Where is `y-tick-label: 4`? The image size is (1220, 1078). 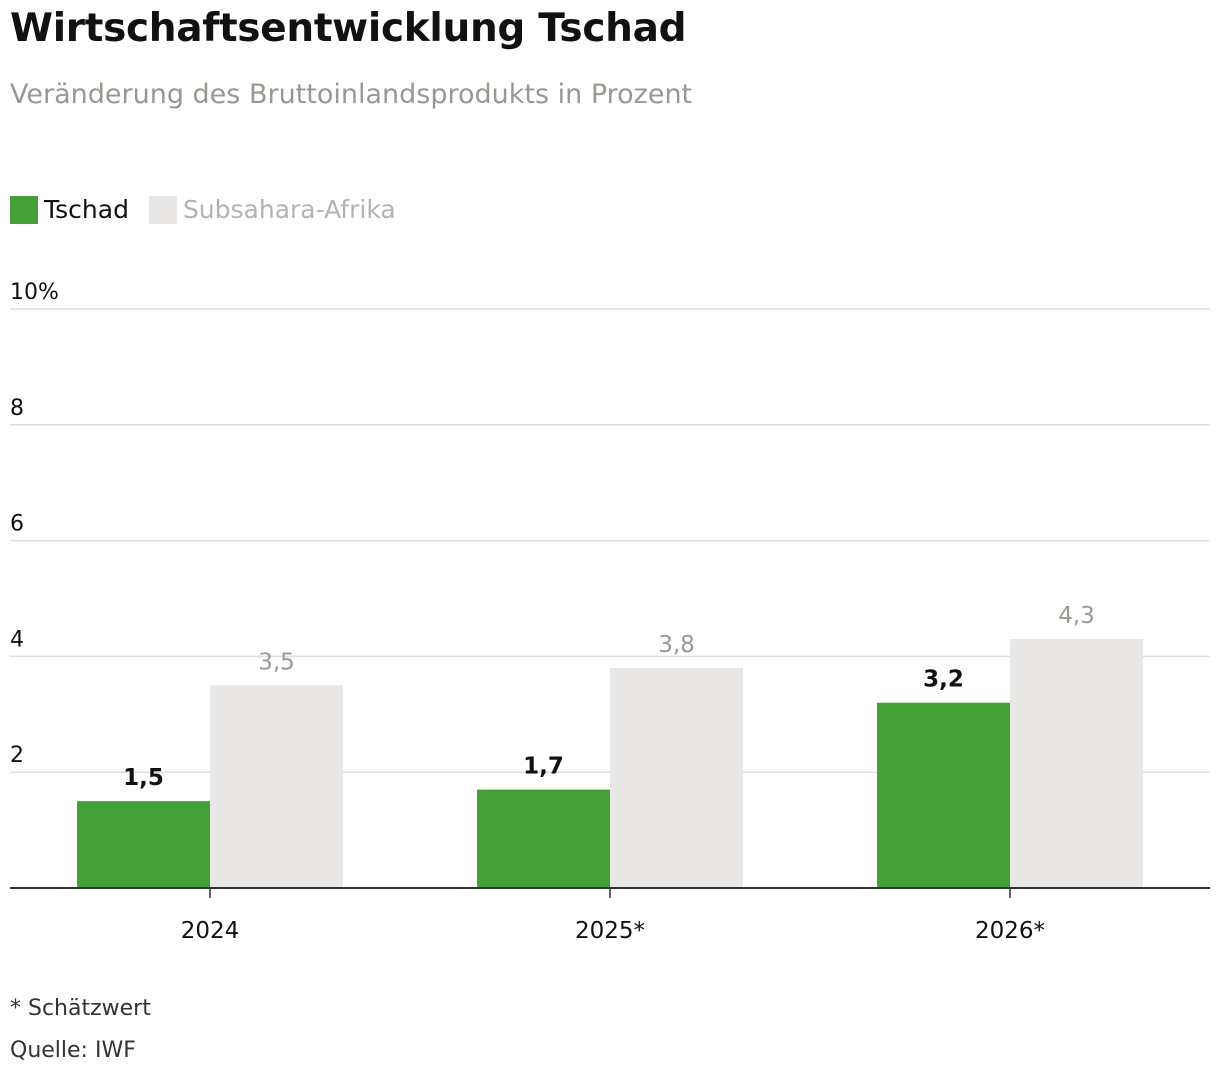 y-tick-label: 4 is located at coordinates (17, 639).